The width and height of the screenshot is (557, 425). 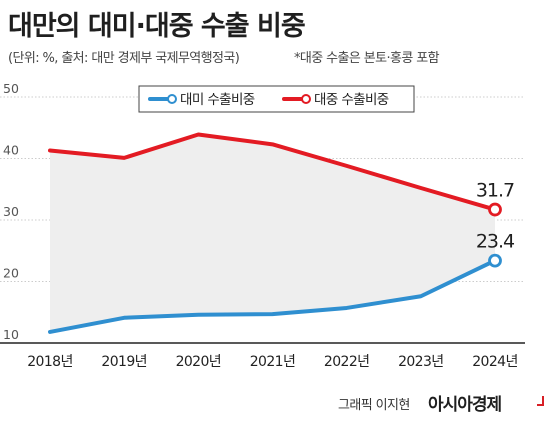 What do you see at coordinates (11, 88) in the screenshot?
I see `y-tick-label: 50` at bounding box center [11, 88].